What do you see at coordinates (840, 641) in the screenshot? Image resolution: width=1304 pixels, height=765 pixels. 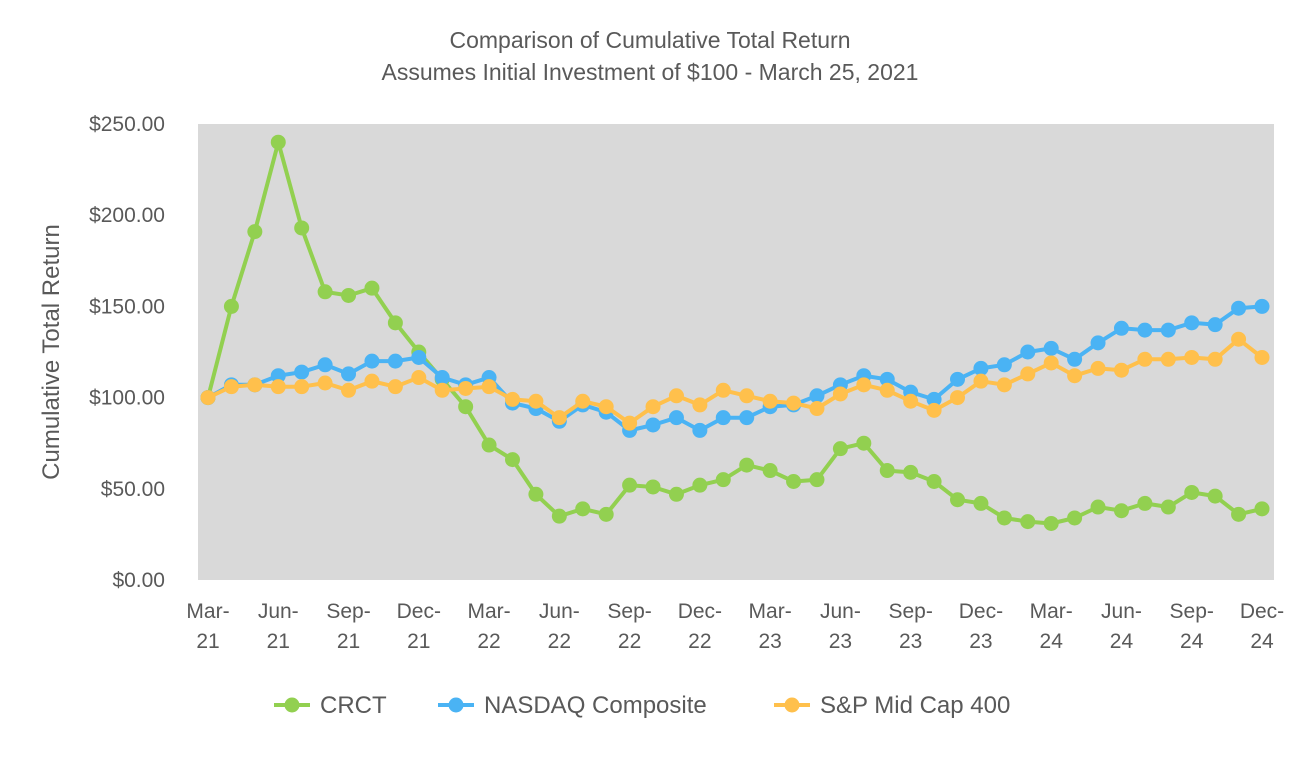 I see `x-tick-label: 23` at bounding box center [840, 641].